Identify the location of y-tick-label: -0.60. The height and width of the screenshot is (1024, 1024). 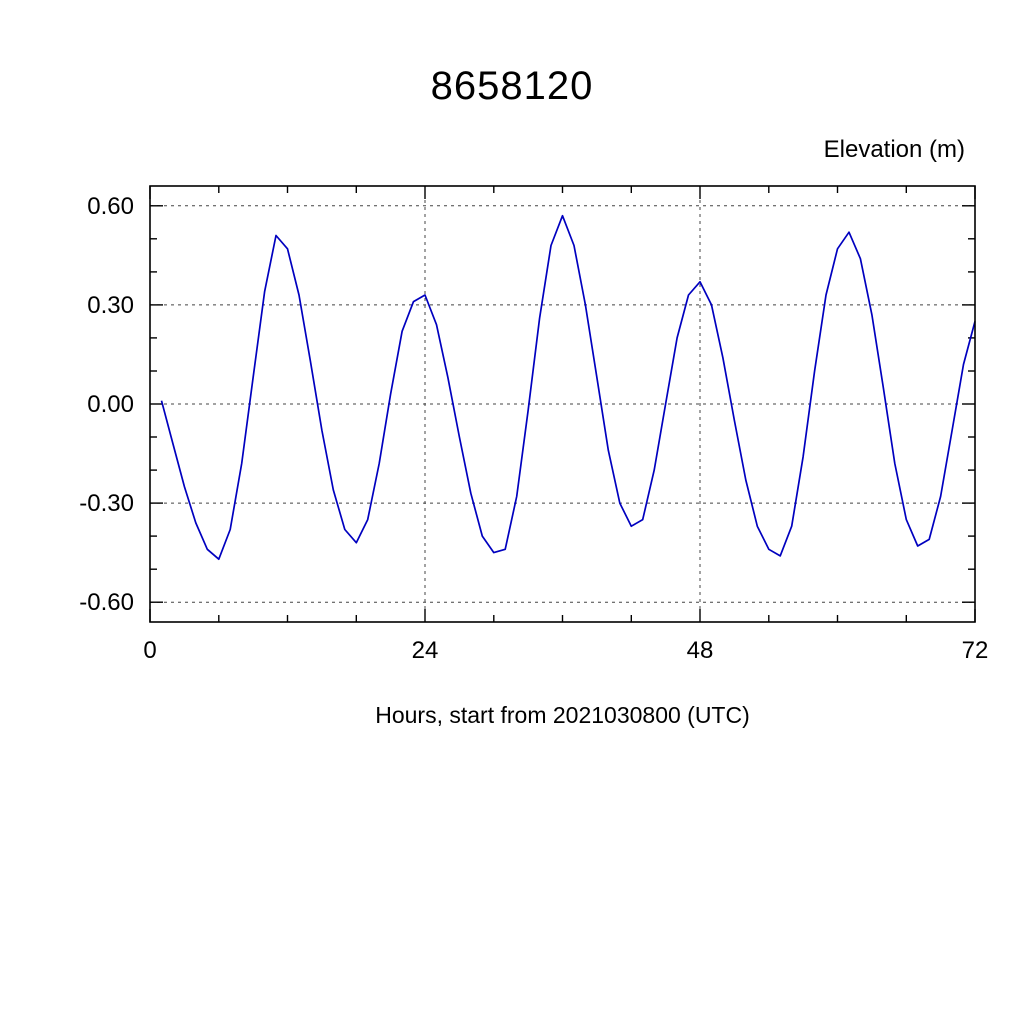
(106, 602).